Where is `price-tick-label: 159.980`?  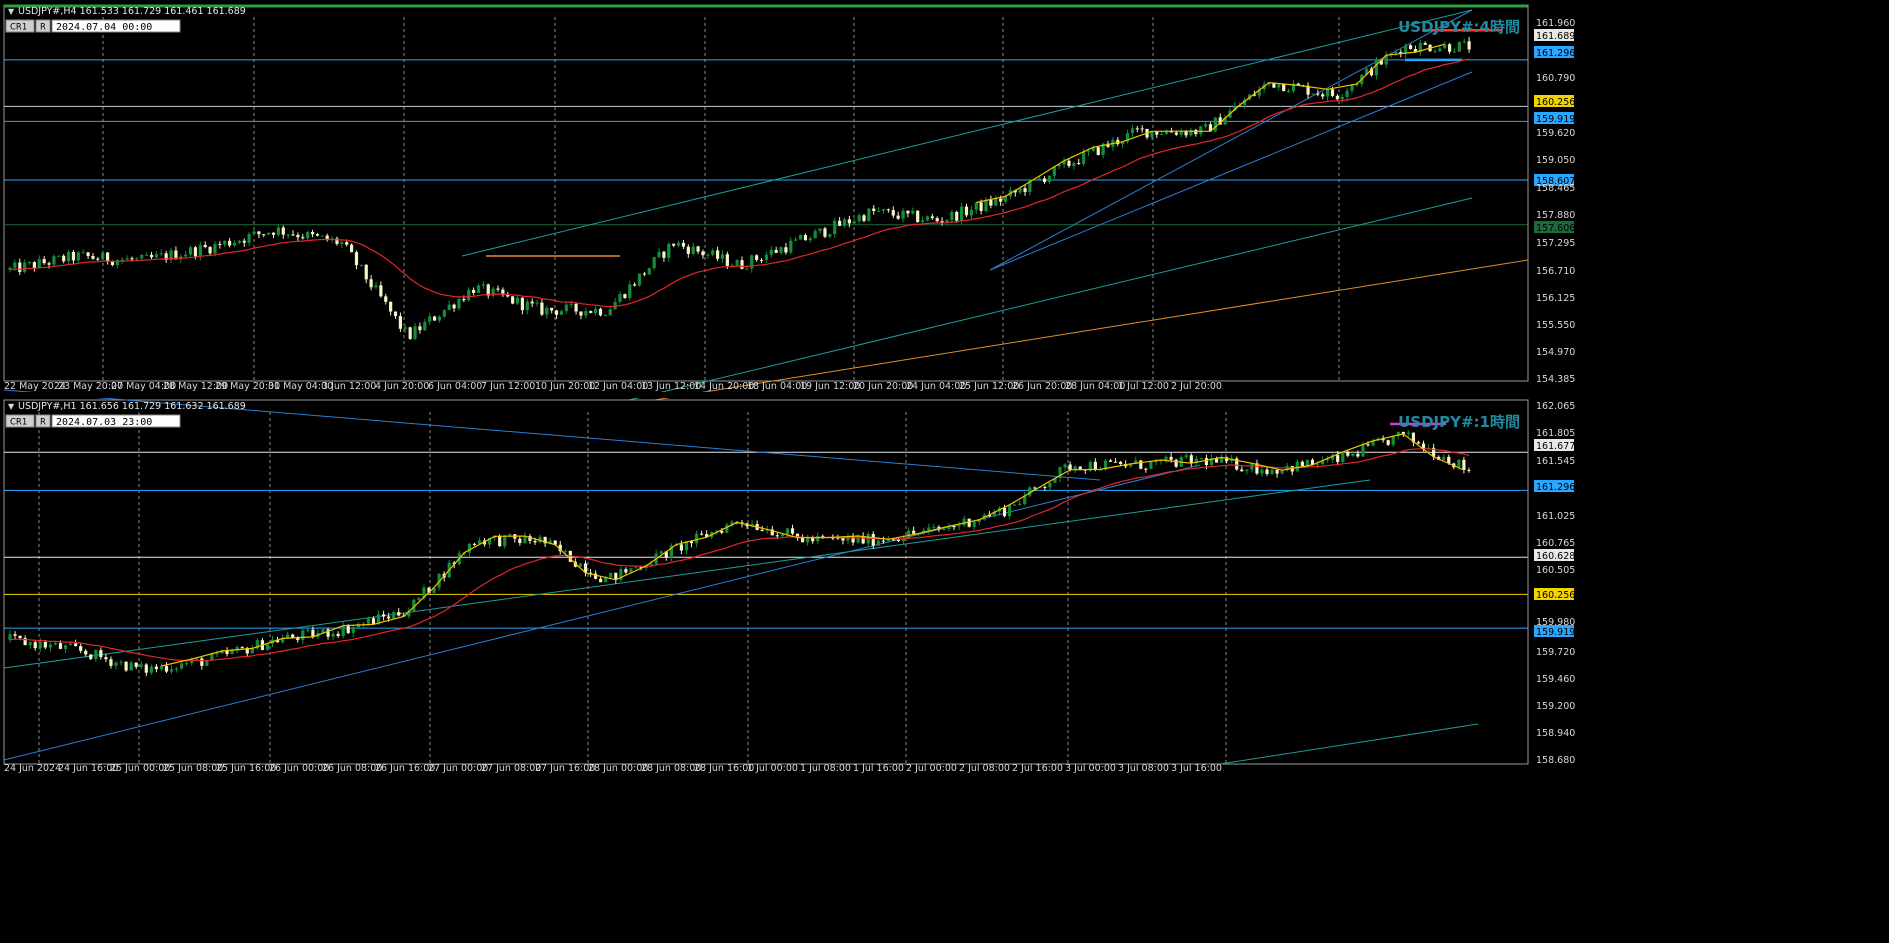
price-tick-label: 159.980 is located at coordinates (1555, 622).